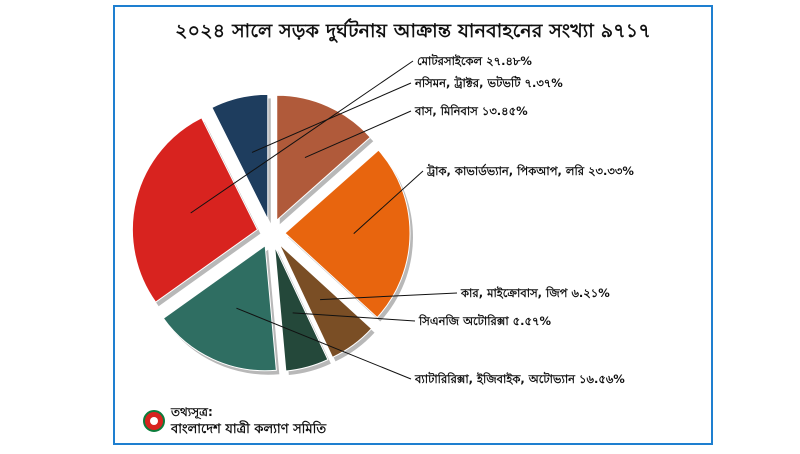 The height and width of the screenshot is (454, 800). I want to click on slice-label: নসিমন, ট্রাক্টর, ভটভটি ৭.৩৭%, so click(488, 82).